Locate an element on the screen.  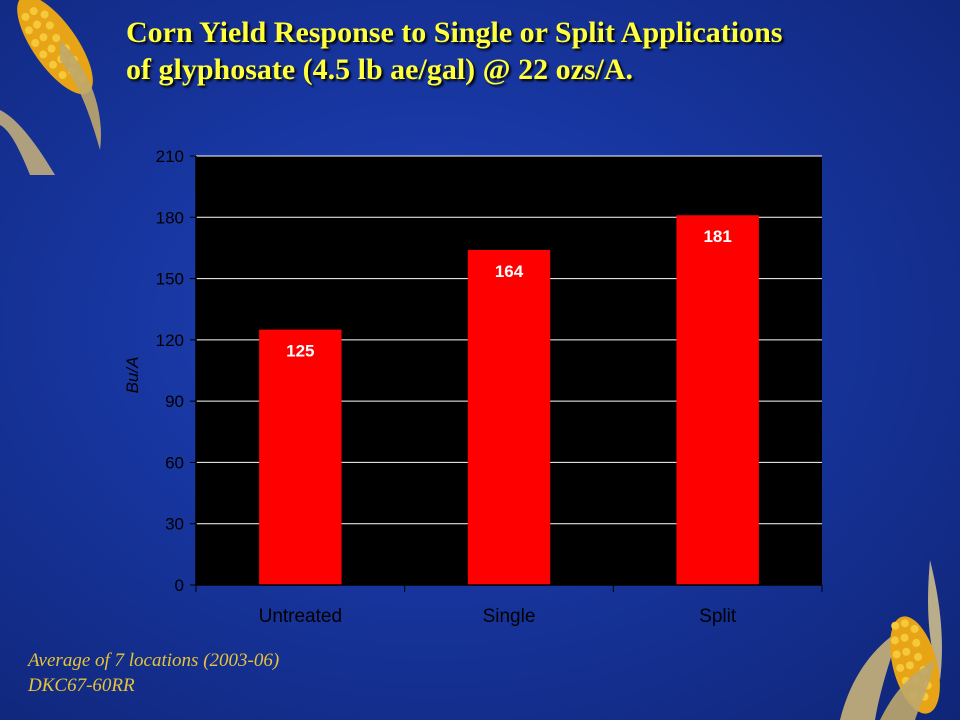
x-tick-labels: Untreated Single Split is located at coordinates (498, 616).